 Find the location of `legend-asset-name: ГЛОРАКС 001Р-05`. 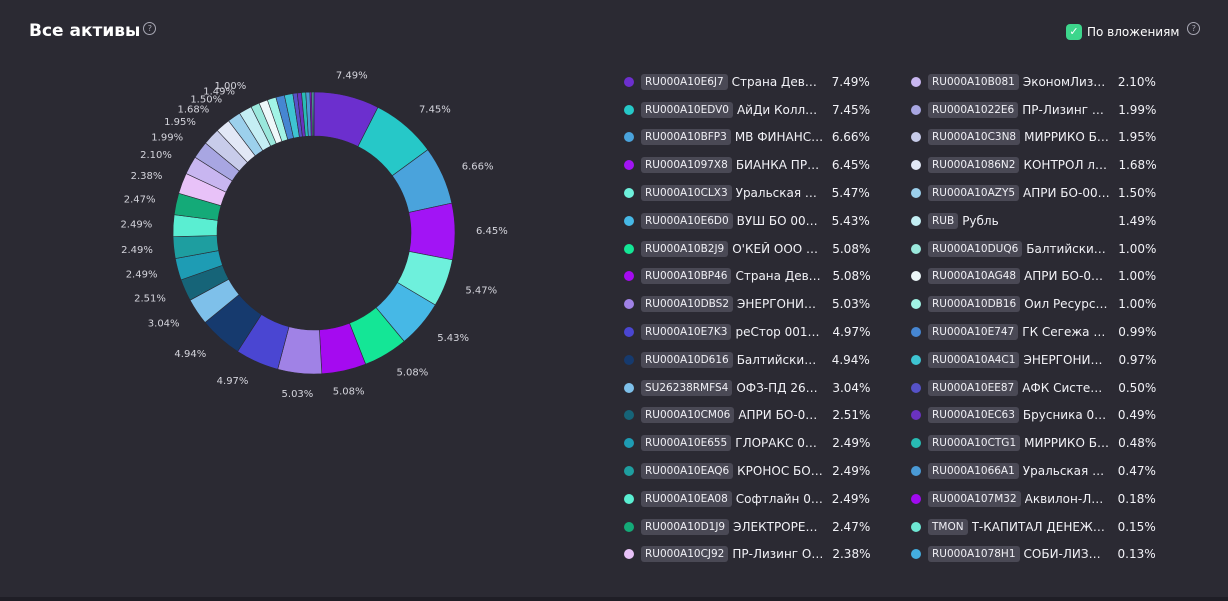

legend-asset-name: ГЛОРАКС 001Р-05 is located at coordinates (779, 443).